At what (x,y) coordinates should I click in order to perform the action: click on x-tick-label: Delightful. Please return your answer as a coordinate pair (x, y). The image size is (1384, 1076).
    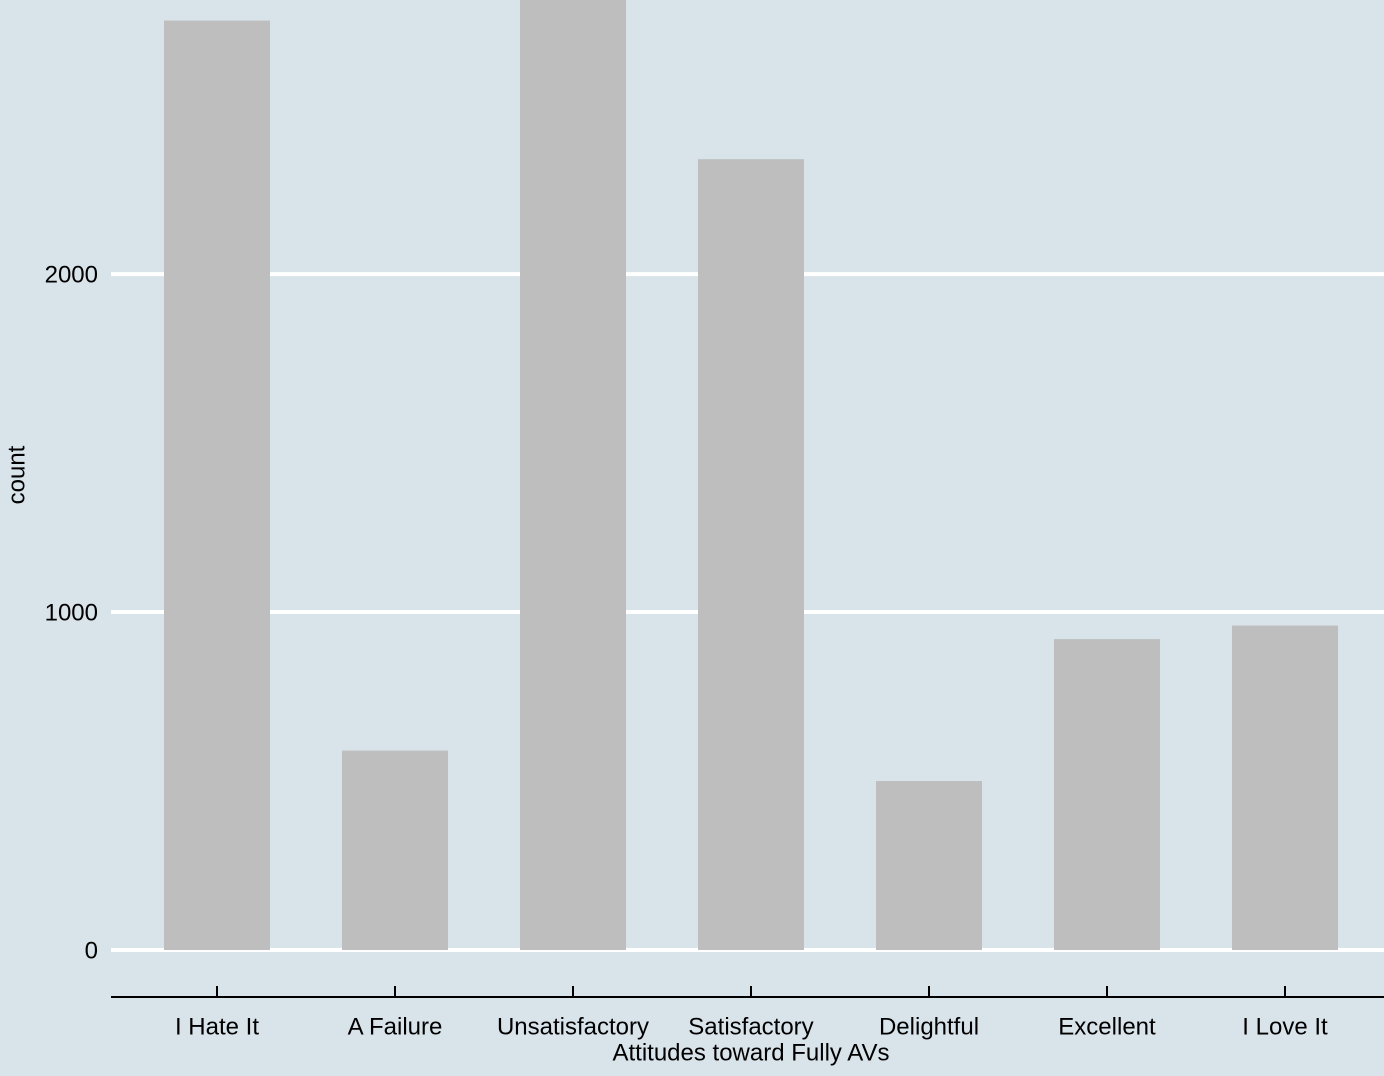
    Looking at the image, I should click on (929, 1026).